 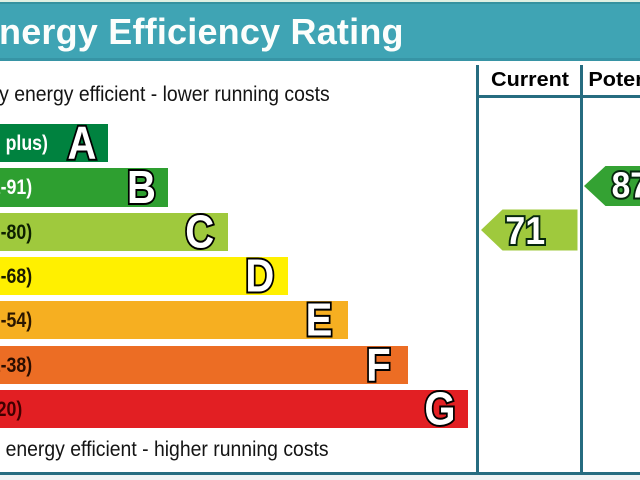 What do you see at coordinates (525, 230) in the screenshot?
I see `svg-text: 71` at bounding box center [525, 230].